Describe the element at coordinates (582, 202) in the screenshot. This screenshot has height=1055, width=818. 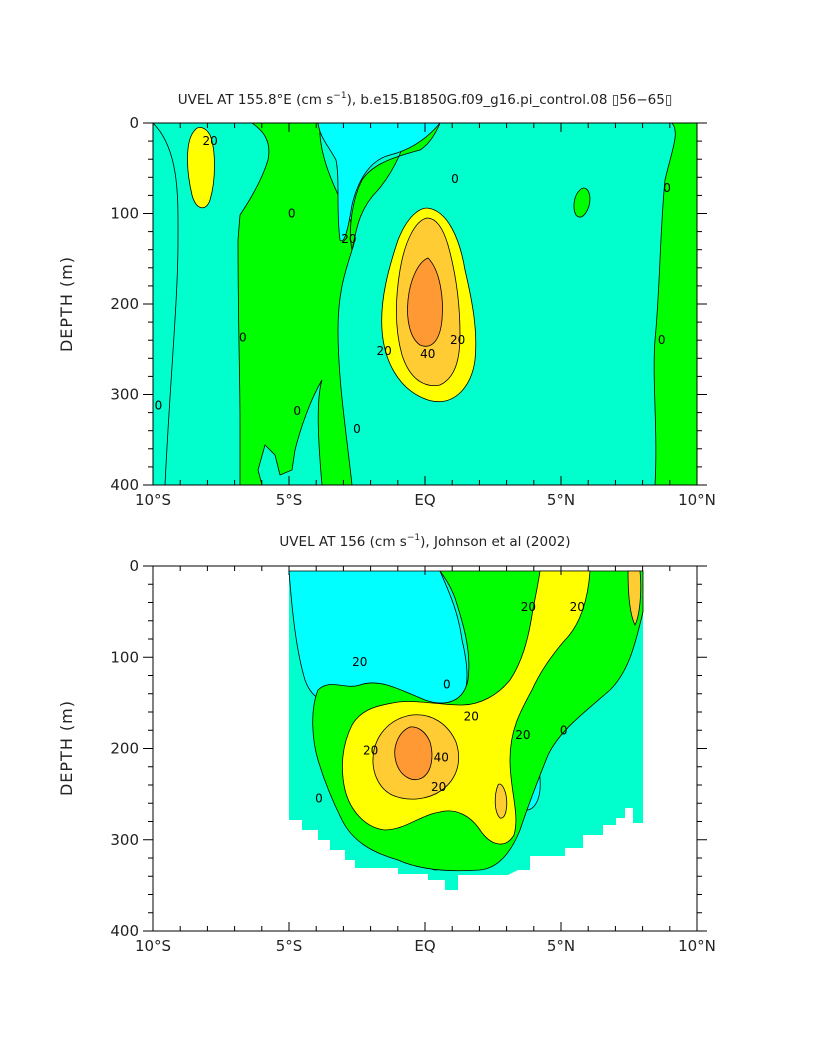
I see `fill-level-10-east-blob` at that location.